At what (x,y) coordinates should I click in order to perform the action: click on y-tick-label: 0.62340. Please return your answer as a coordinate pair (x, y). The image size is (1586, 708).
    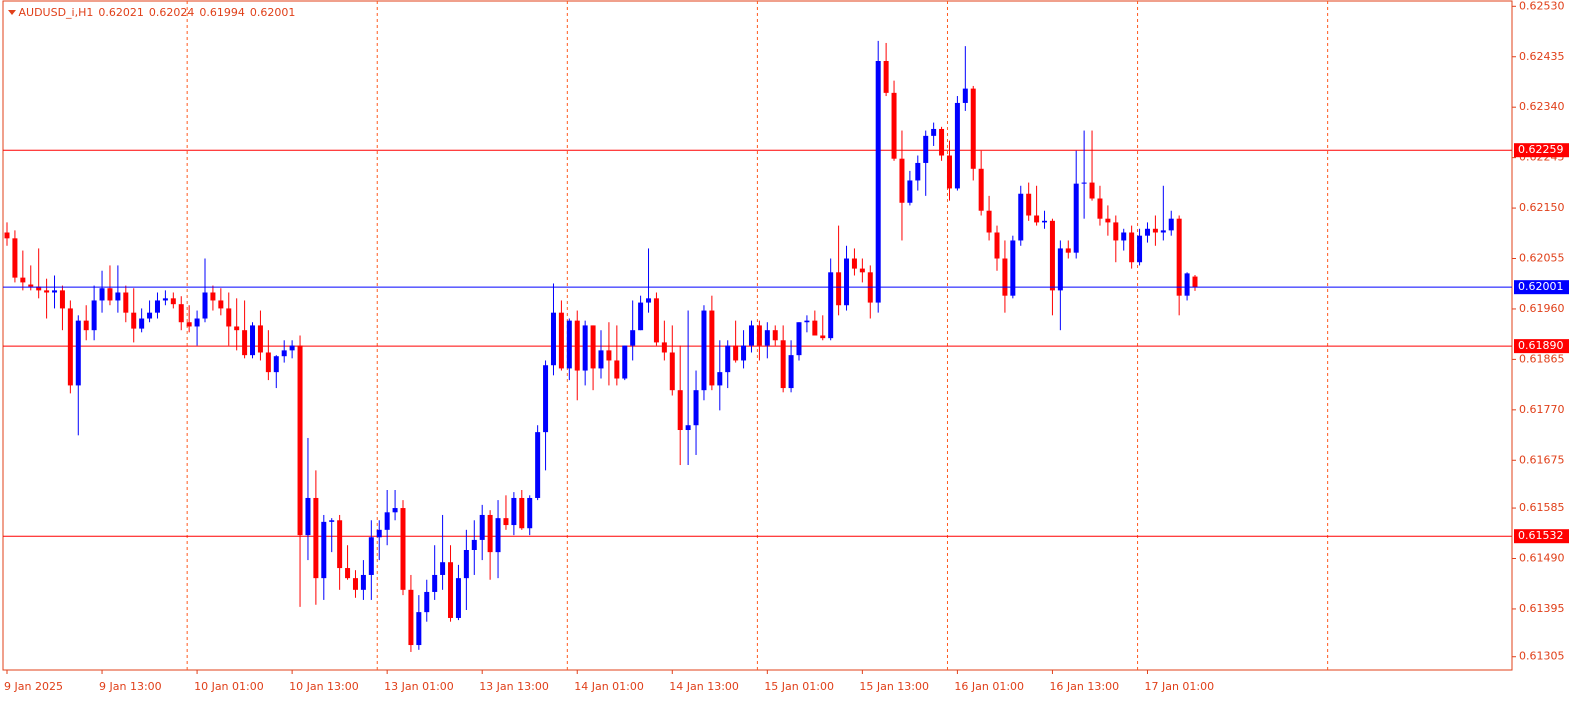
    Looking at the image, I should click on (1542, 106).